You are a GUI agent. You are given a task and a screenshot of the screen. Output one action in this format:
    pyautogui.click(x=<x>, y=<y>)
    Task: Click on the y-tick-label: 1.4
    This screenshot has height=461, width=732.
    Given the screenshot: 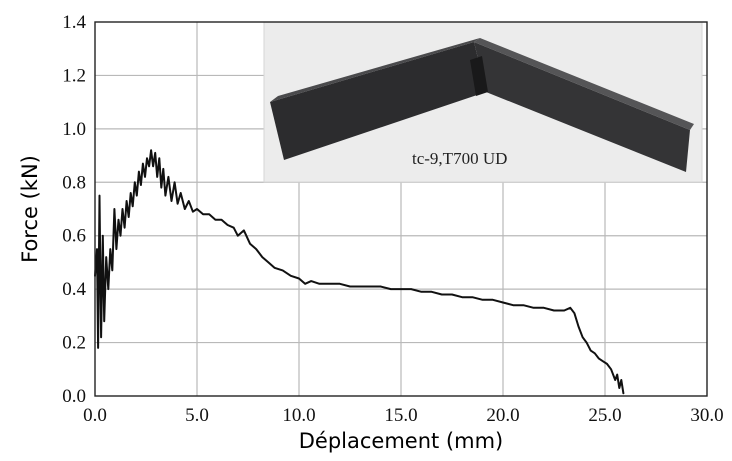 What is the action you would take?
    pyautogui.click(x=74, y=22)
    